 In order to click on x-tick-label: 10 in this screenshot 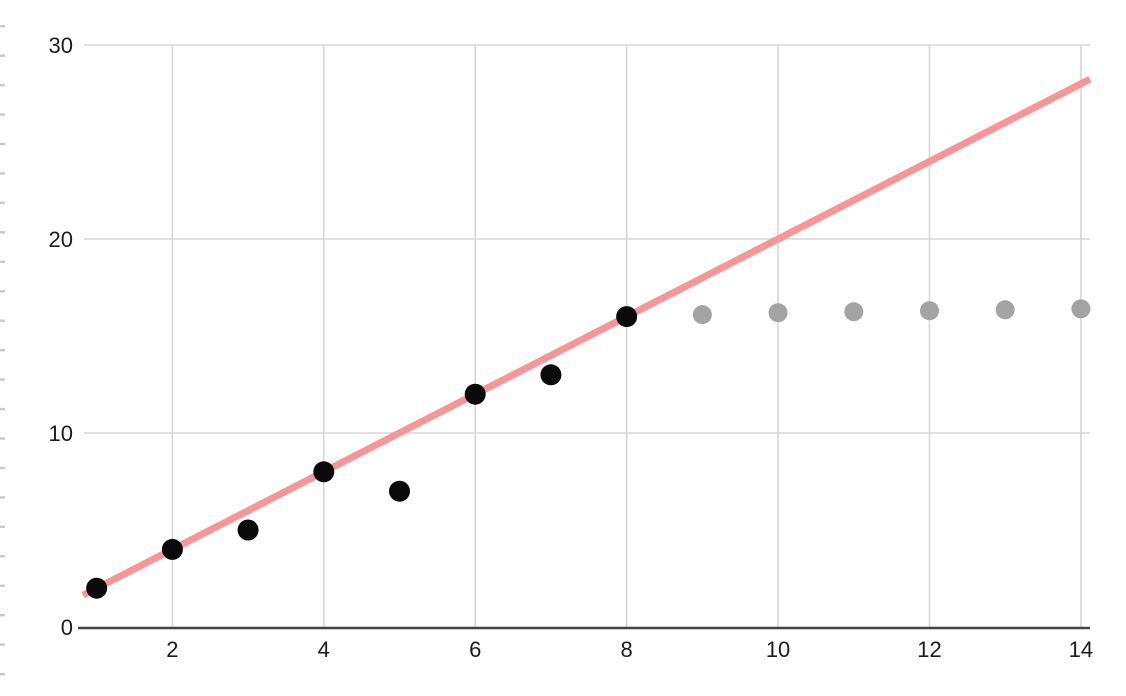, I will do `click(778, 649)`.